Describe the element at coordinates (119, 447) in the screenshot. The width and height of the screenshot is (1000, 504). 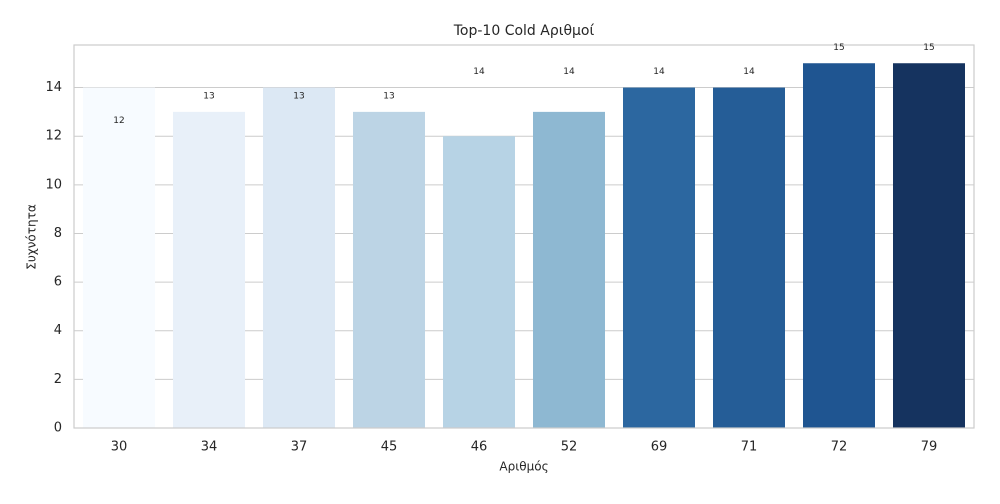
I see `x-tick-label: 30` at that location.